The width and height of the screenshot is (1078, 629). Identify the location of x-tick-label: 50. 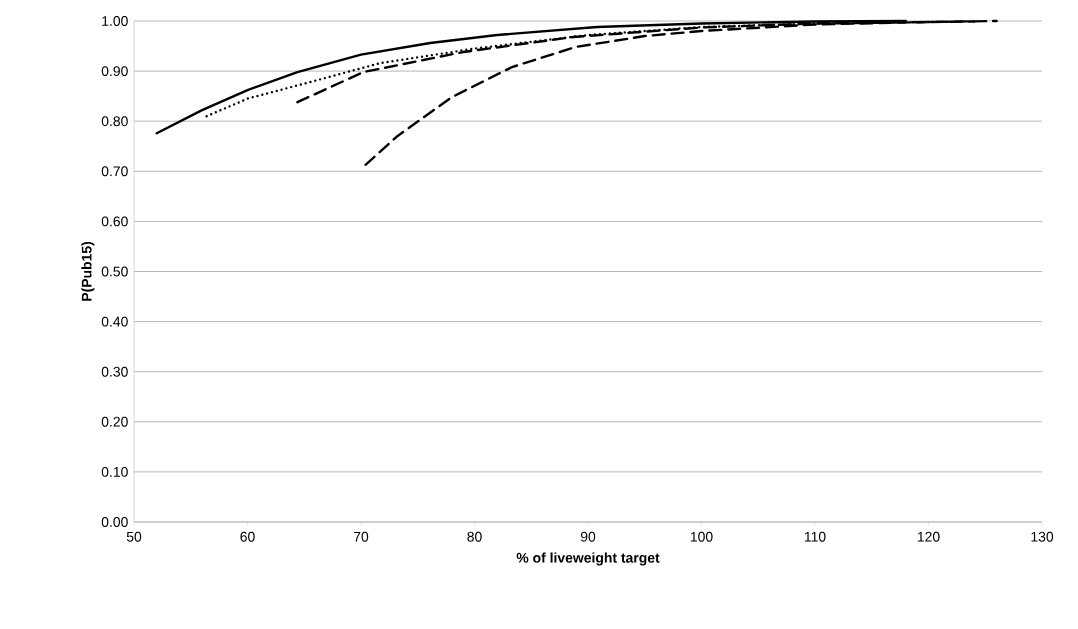
(134, 536).